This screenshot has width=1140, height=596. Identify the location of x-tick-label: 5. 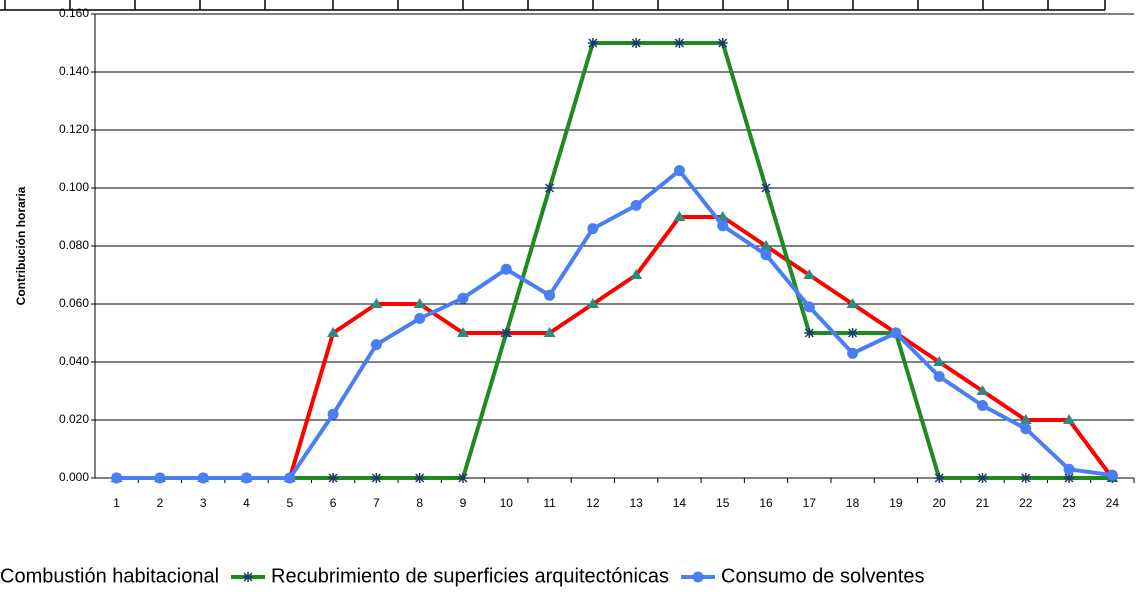
(289, 503).